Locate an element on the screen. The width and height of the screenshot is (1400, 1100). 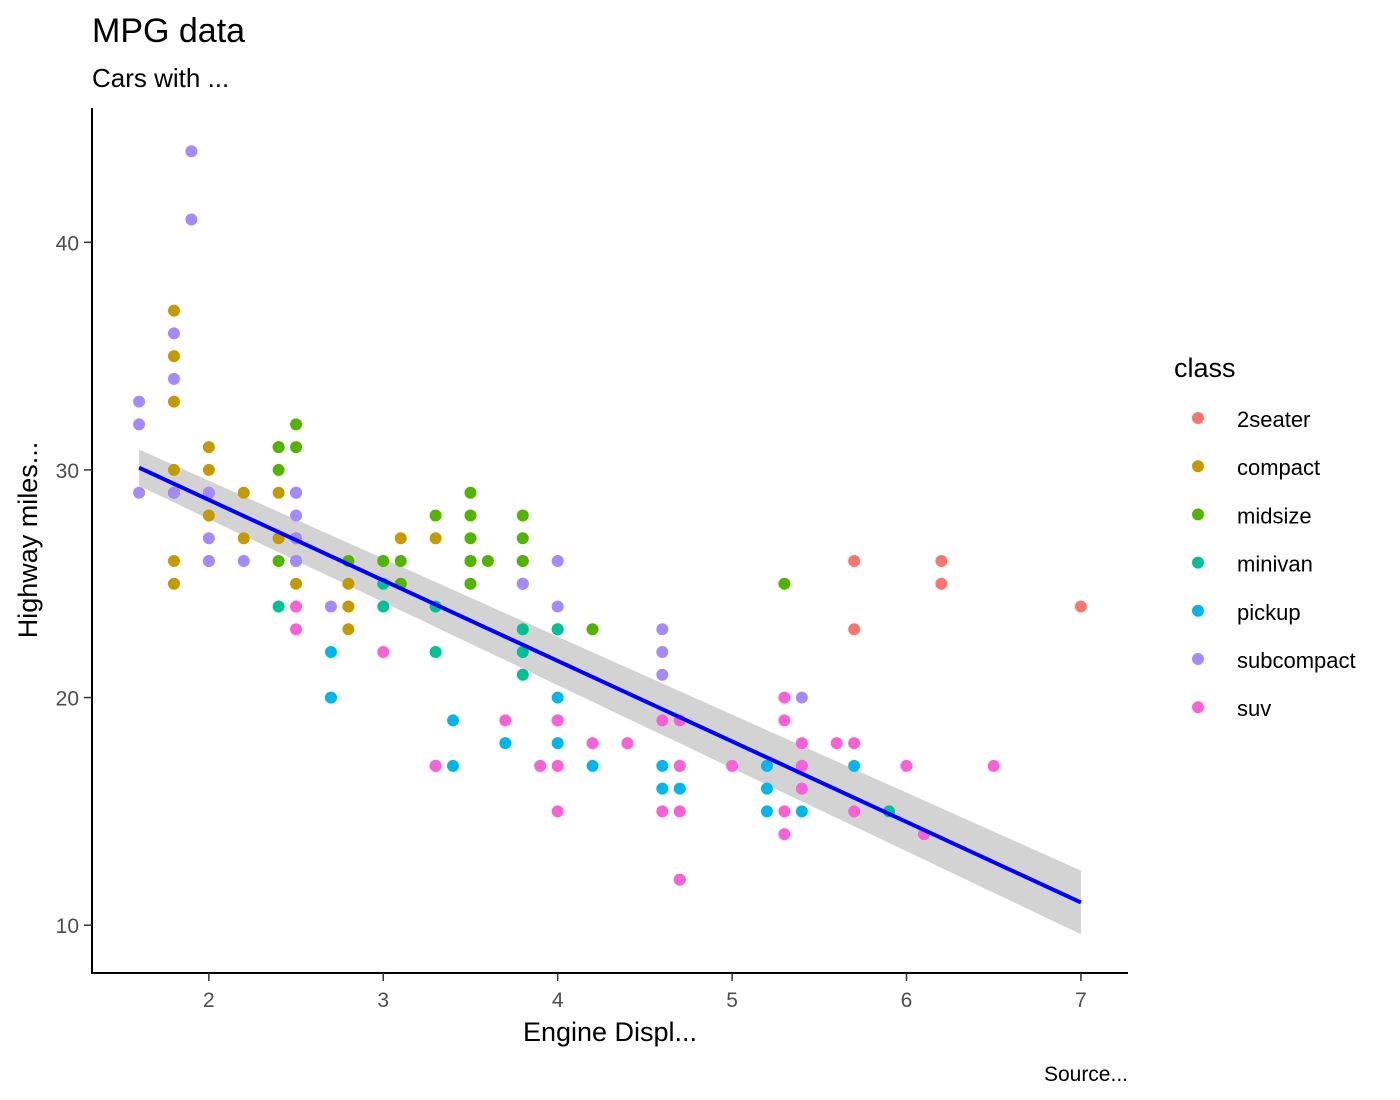
legend-title: class is located at coordinates (1205, 368).